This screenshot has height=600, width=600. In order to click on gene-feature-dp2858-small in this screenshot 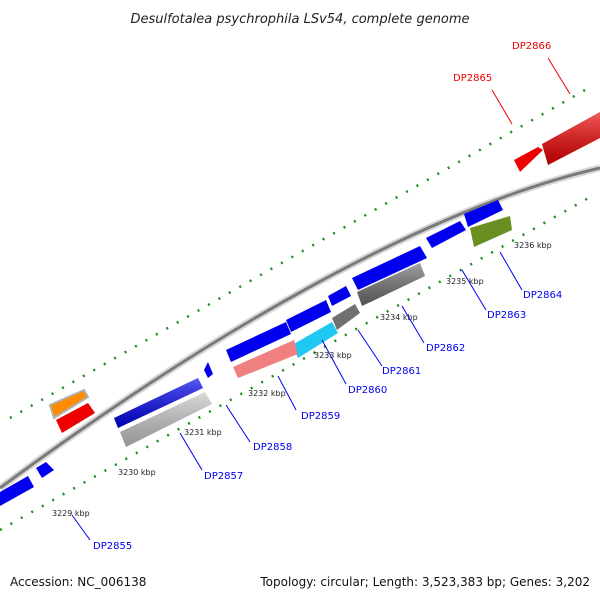, I will do `click(208, 370)`.